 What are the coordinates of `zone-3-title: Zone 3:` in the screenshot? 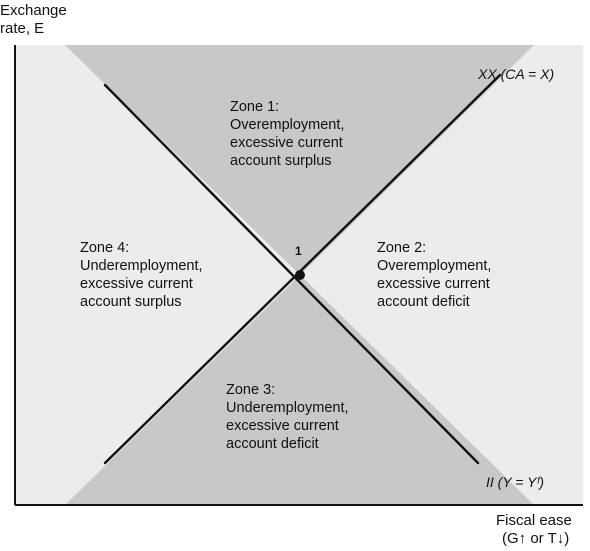 It's located at (251, 390).